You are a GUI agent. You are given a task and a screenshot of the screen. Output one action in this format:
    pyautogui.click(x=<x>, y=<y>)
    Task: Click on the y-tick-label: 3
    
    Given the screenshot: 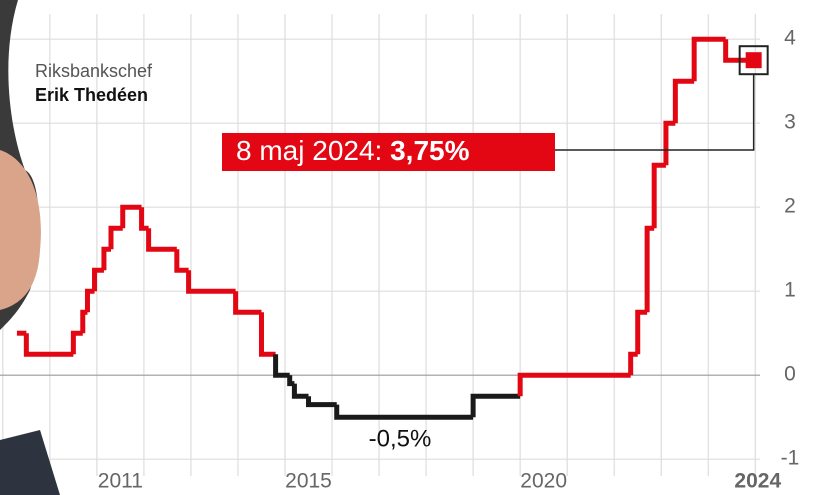 What is the action you would take?
    pyautogui.click(x=790, y=122)
    